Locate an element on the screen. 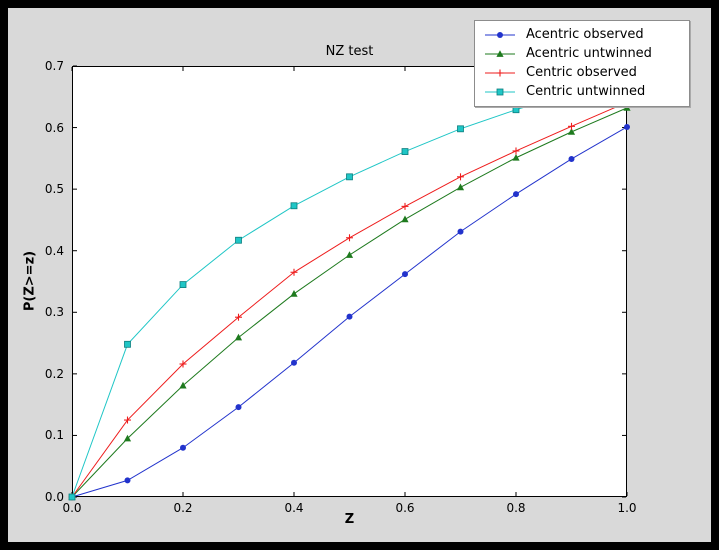 The height and width of the screenshot is (550, 719). legend-item: Acentric untwinned is located at coordinates (582, 54).